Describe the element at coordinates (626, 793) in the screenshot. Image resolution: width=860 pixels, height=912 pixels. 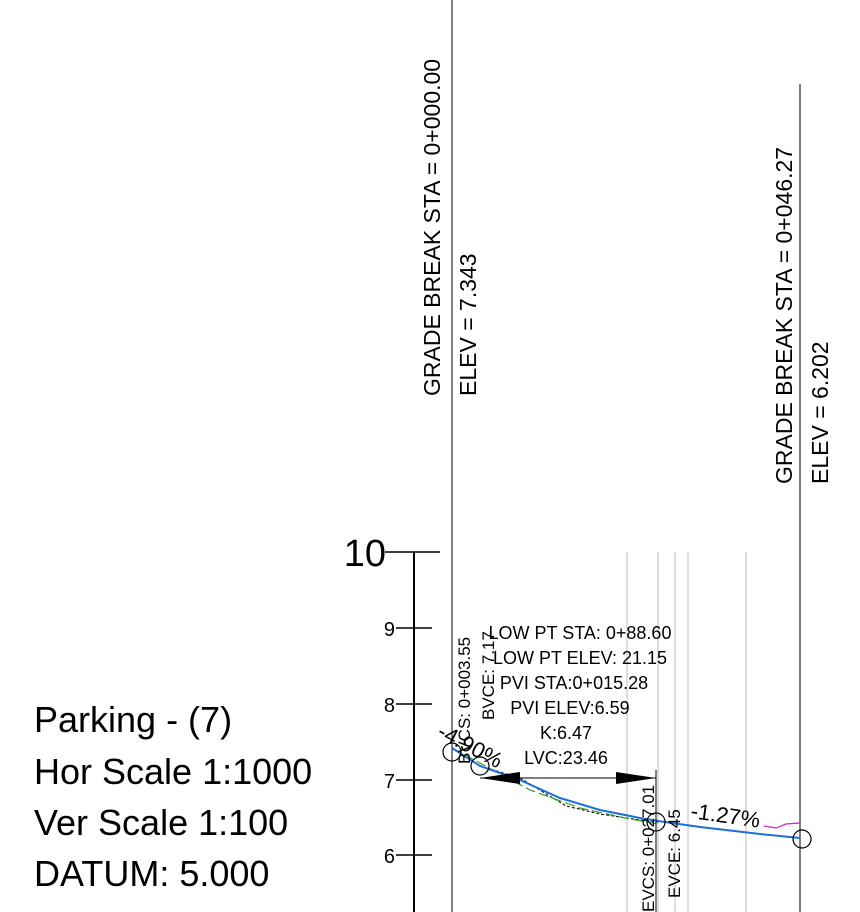
I see `proposed-profile-line` at that location.